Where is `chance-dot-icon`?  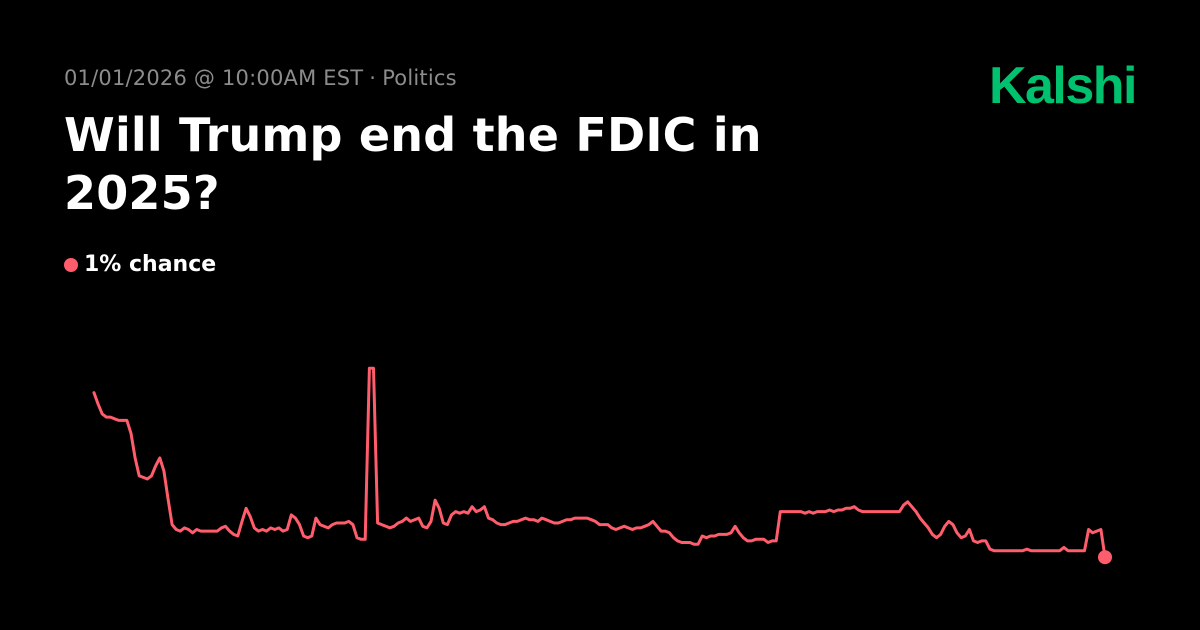 chance-dot-icon is located at coordinates (71, 264).